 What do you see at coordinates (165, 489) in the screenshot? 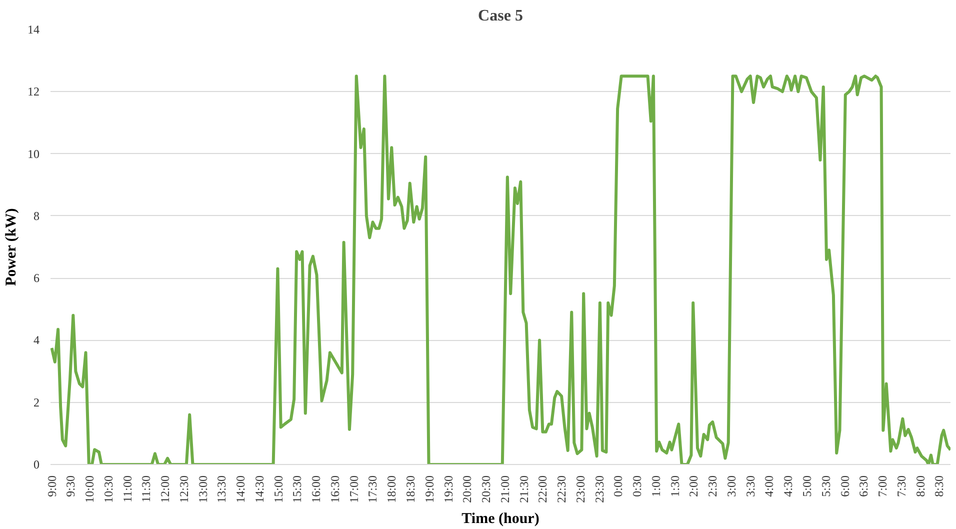
I see `x-tick-label: 12:00` at bounding box center [165, 489].